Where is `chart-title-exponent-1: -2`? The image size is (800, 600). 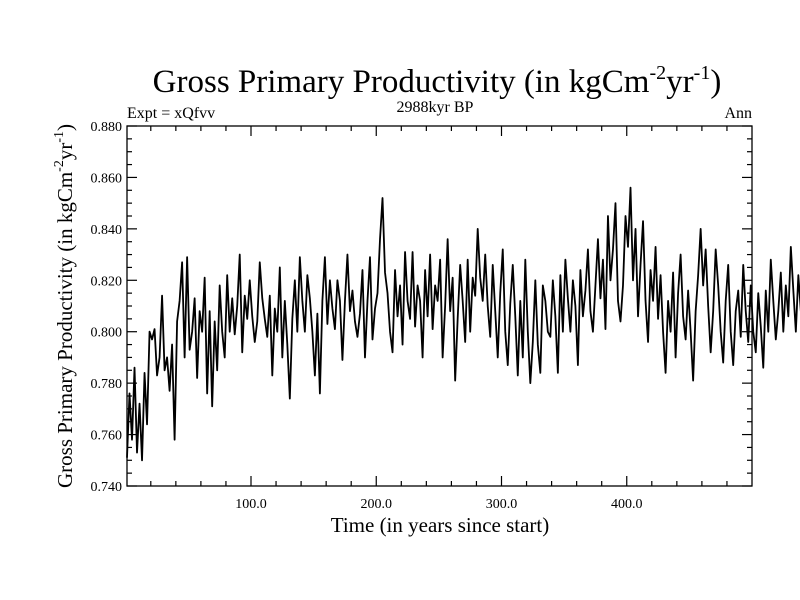 chart-title-exponent-1: -2 is located at coordinates (657, 73).